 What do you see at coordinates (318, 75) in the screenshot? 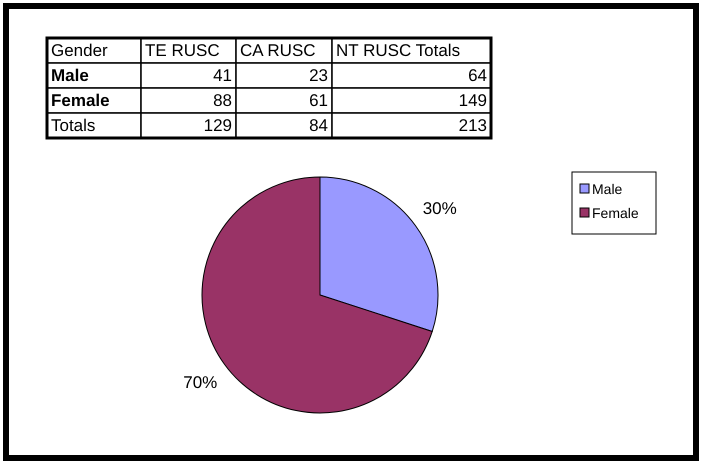
I see `text: 23` at bounding box center [318, 75].